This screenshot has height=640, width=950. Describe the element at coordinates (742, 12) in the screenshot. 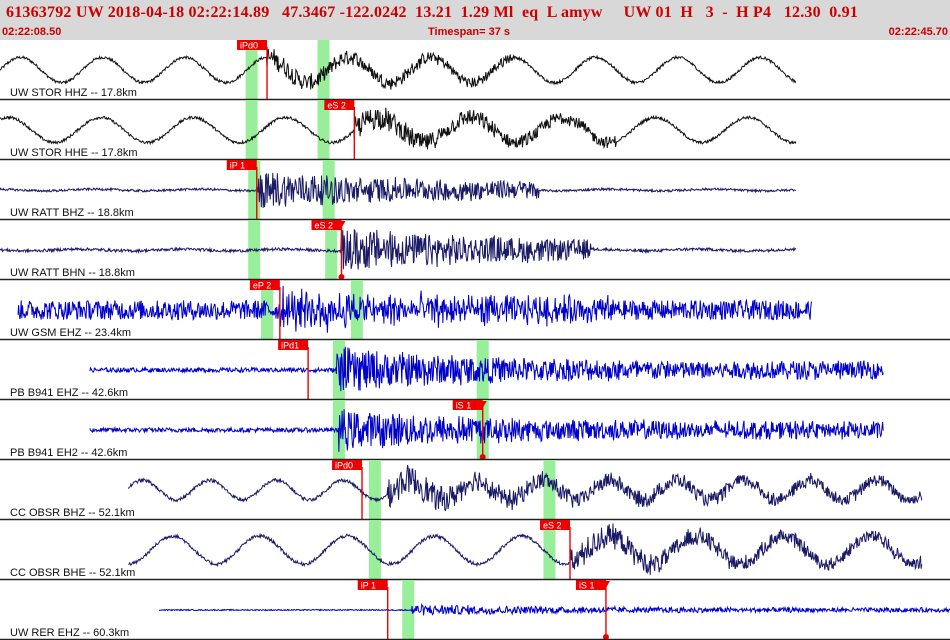

I see `quality: H` at that location.